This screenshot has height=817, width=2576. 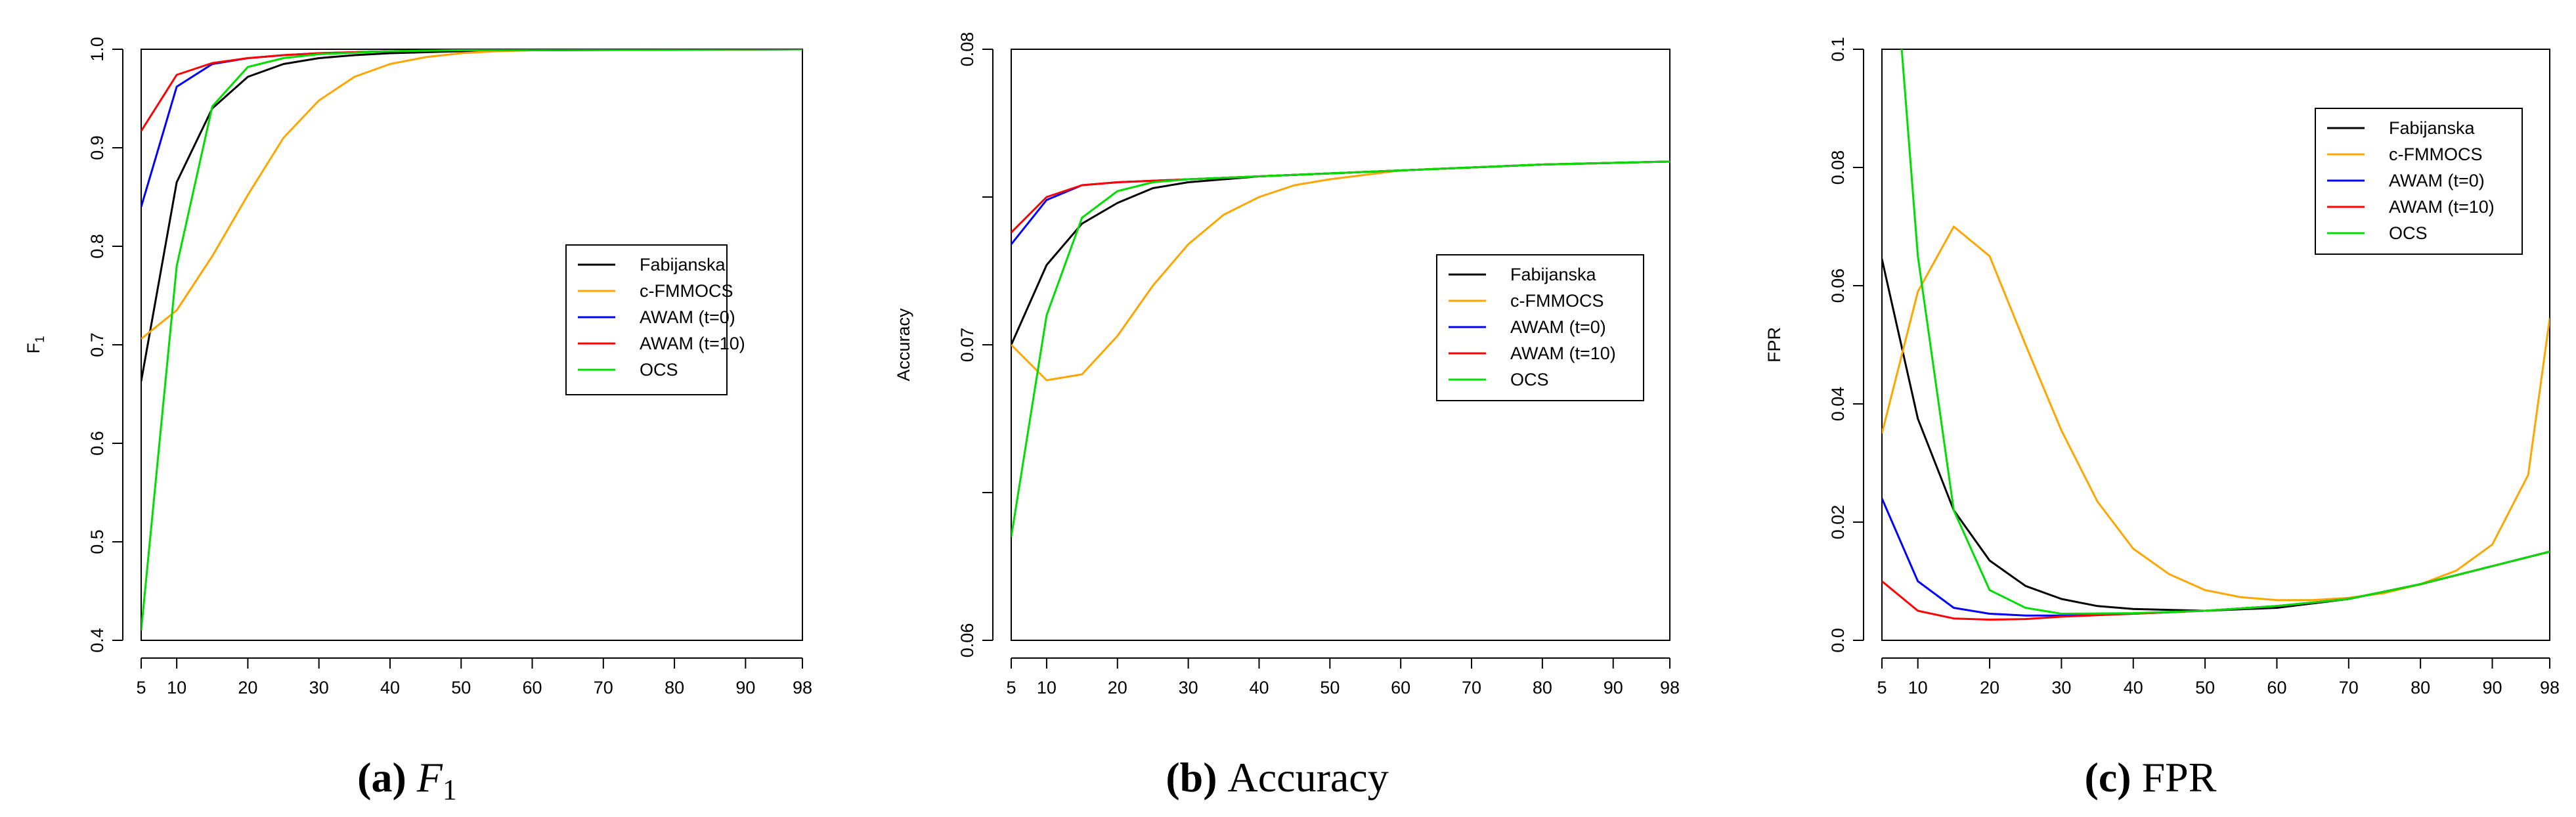 What do you see at coordinates (1838, 522) in the screenshot?
I see `panel2-y-tick-label: 0.02` at bounding box center [1838, 522].